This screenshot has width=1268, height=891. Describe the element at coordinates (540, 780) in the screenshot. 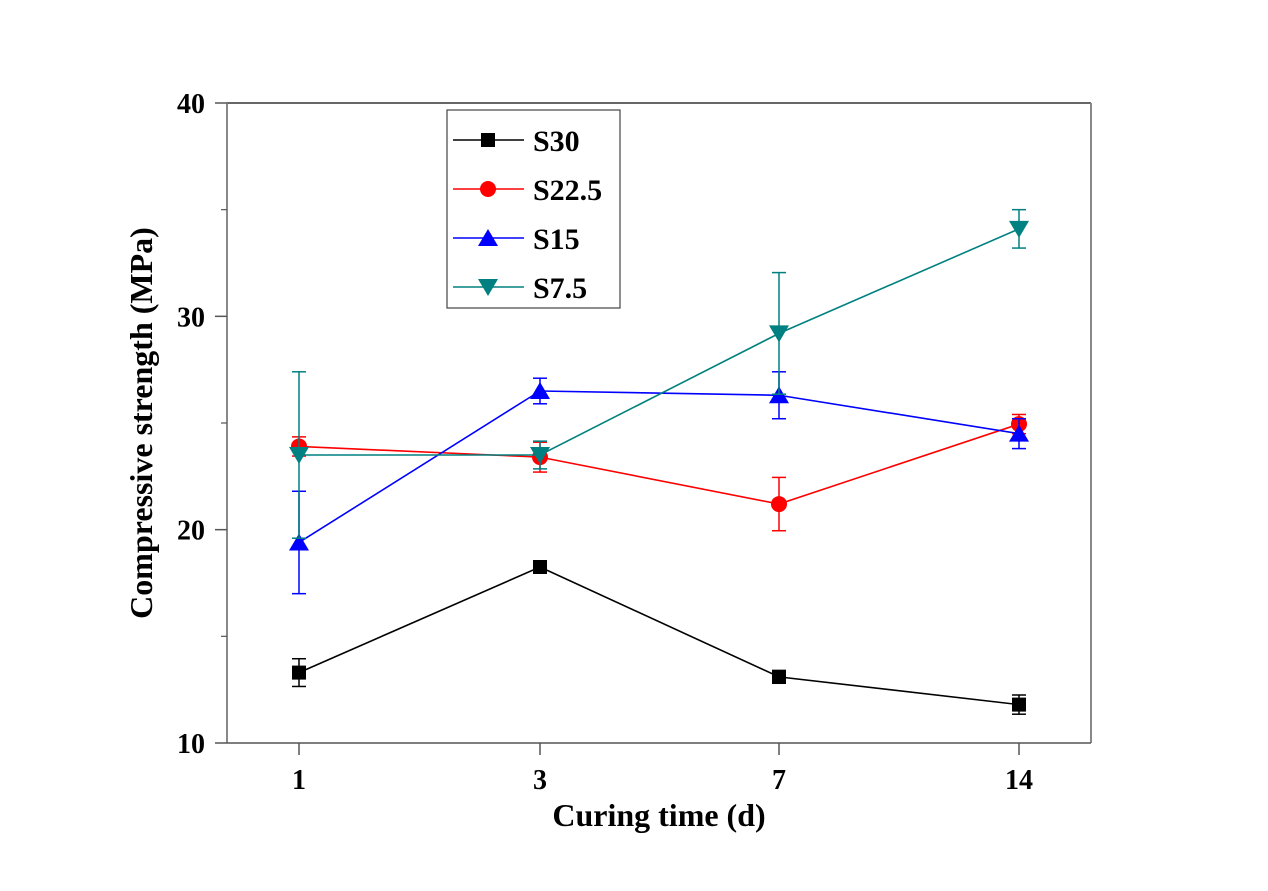

I see `x-tick-label: 3` at that location.